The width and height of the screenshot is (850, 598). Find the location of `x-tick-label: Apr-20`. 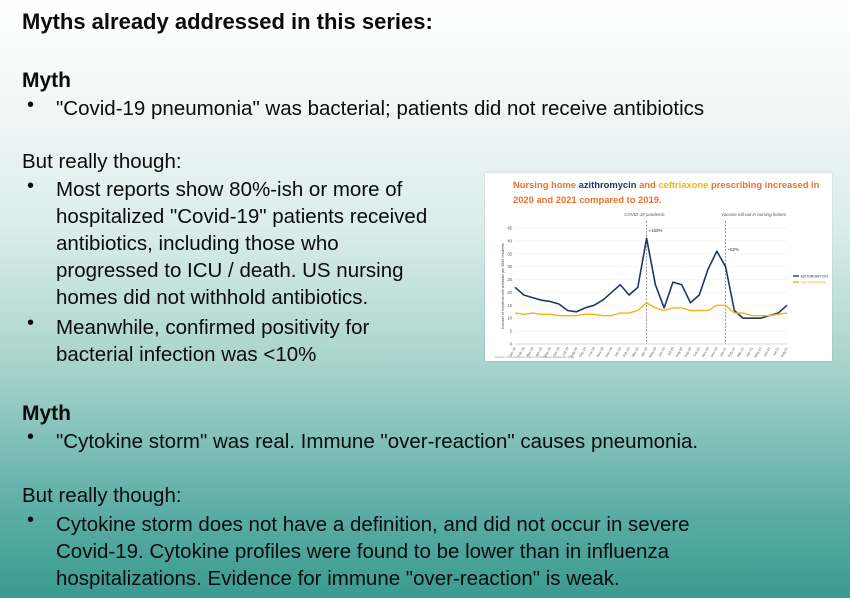

x-tick-label: Apr-20 is located at coordinates (644, 351).